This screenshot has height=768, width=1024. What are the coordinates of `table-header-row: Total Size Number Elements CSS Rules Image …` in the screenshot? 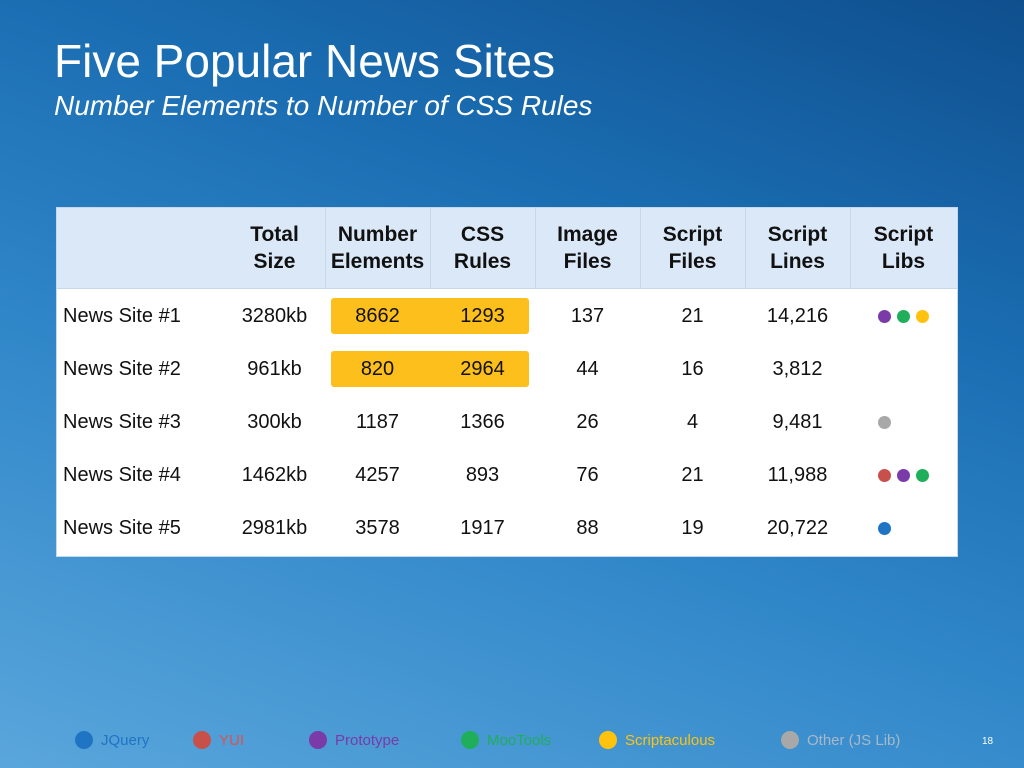 It's located at (507, 248).